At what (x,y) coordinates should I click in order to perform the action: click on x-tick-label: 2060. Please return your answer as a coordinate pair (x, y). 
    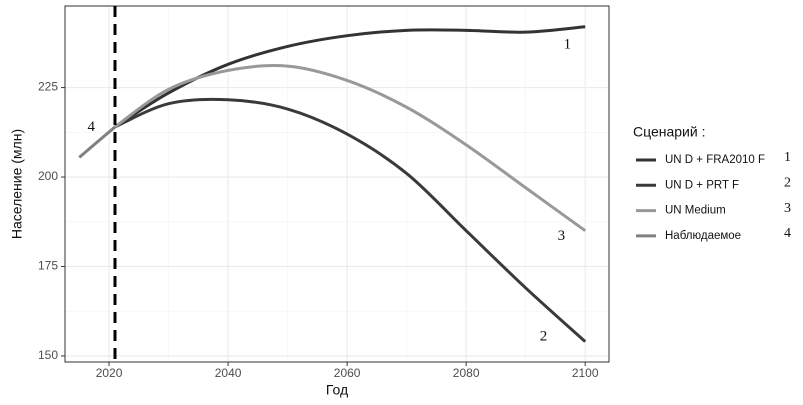
    Looking at the image, I should click on (347, 373).